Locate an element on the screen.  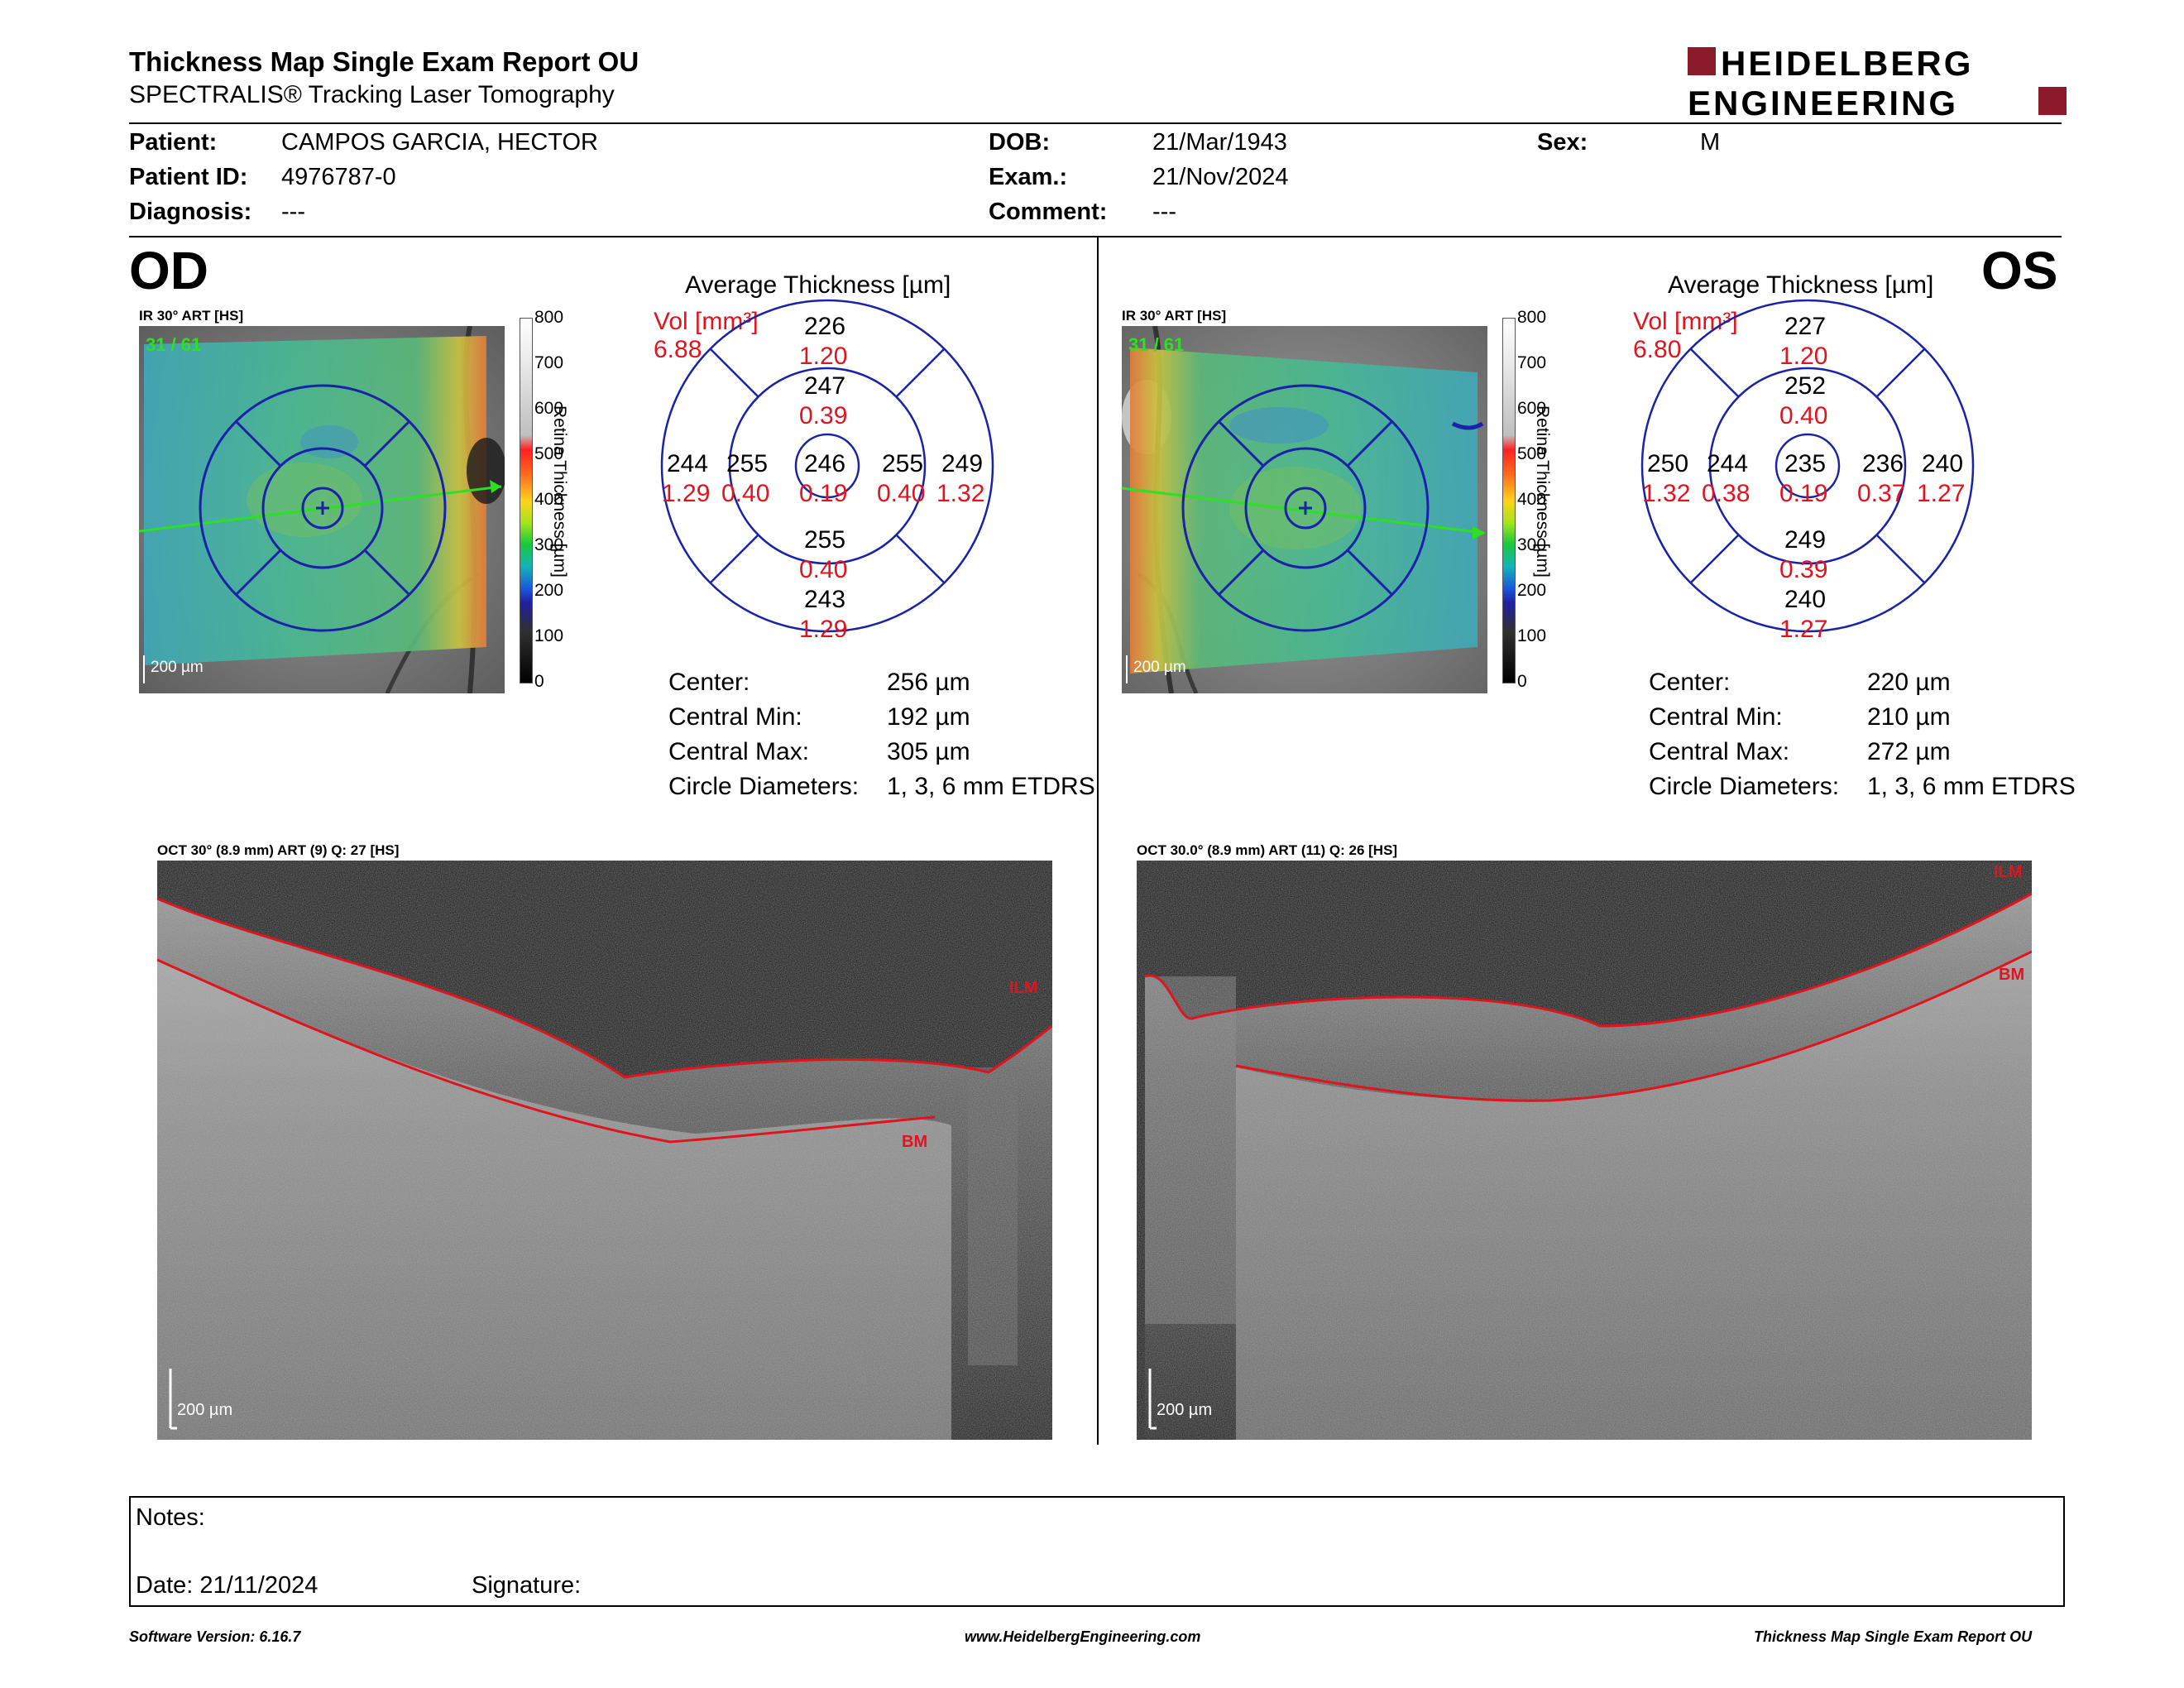
os-avg-title: Average Thickness [µm] is located at coordinates (1801, 285).